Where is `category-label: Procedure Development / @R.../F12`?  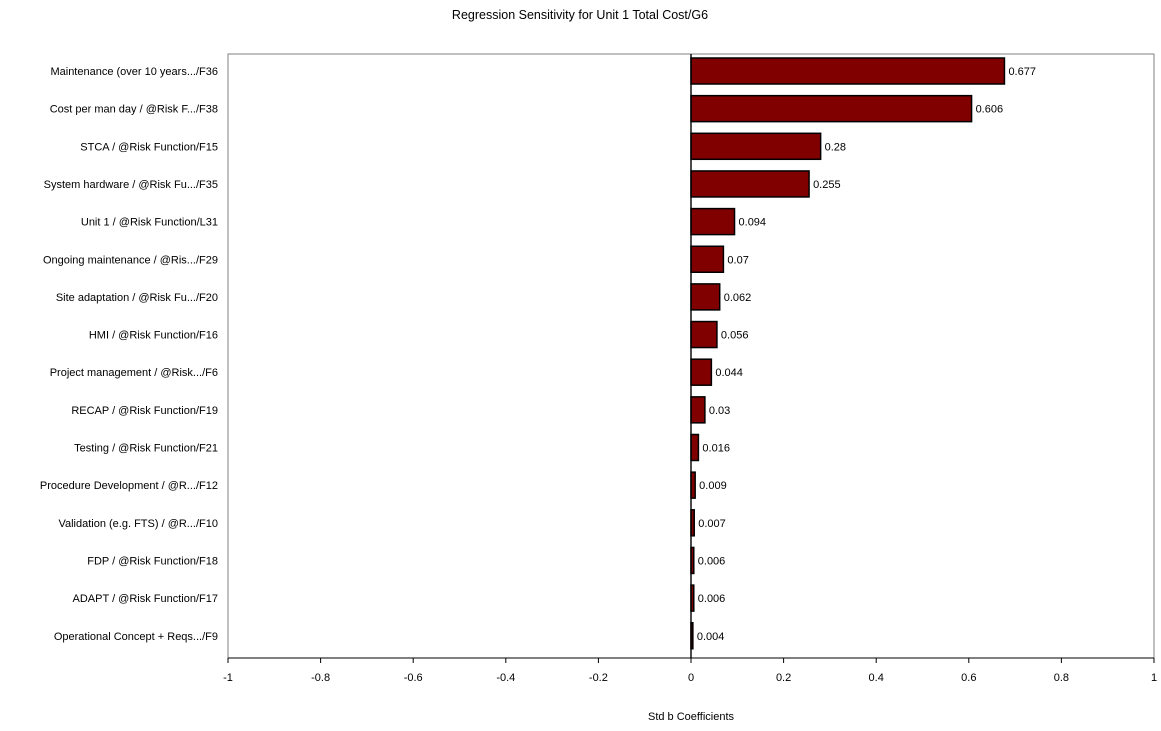
category-label: Procedure Development / @R.../F12 is located at coordinates (129, 486).